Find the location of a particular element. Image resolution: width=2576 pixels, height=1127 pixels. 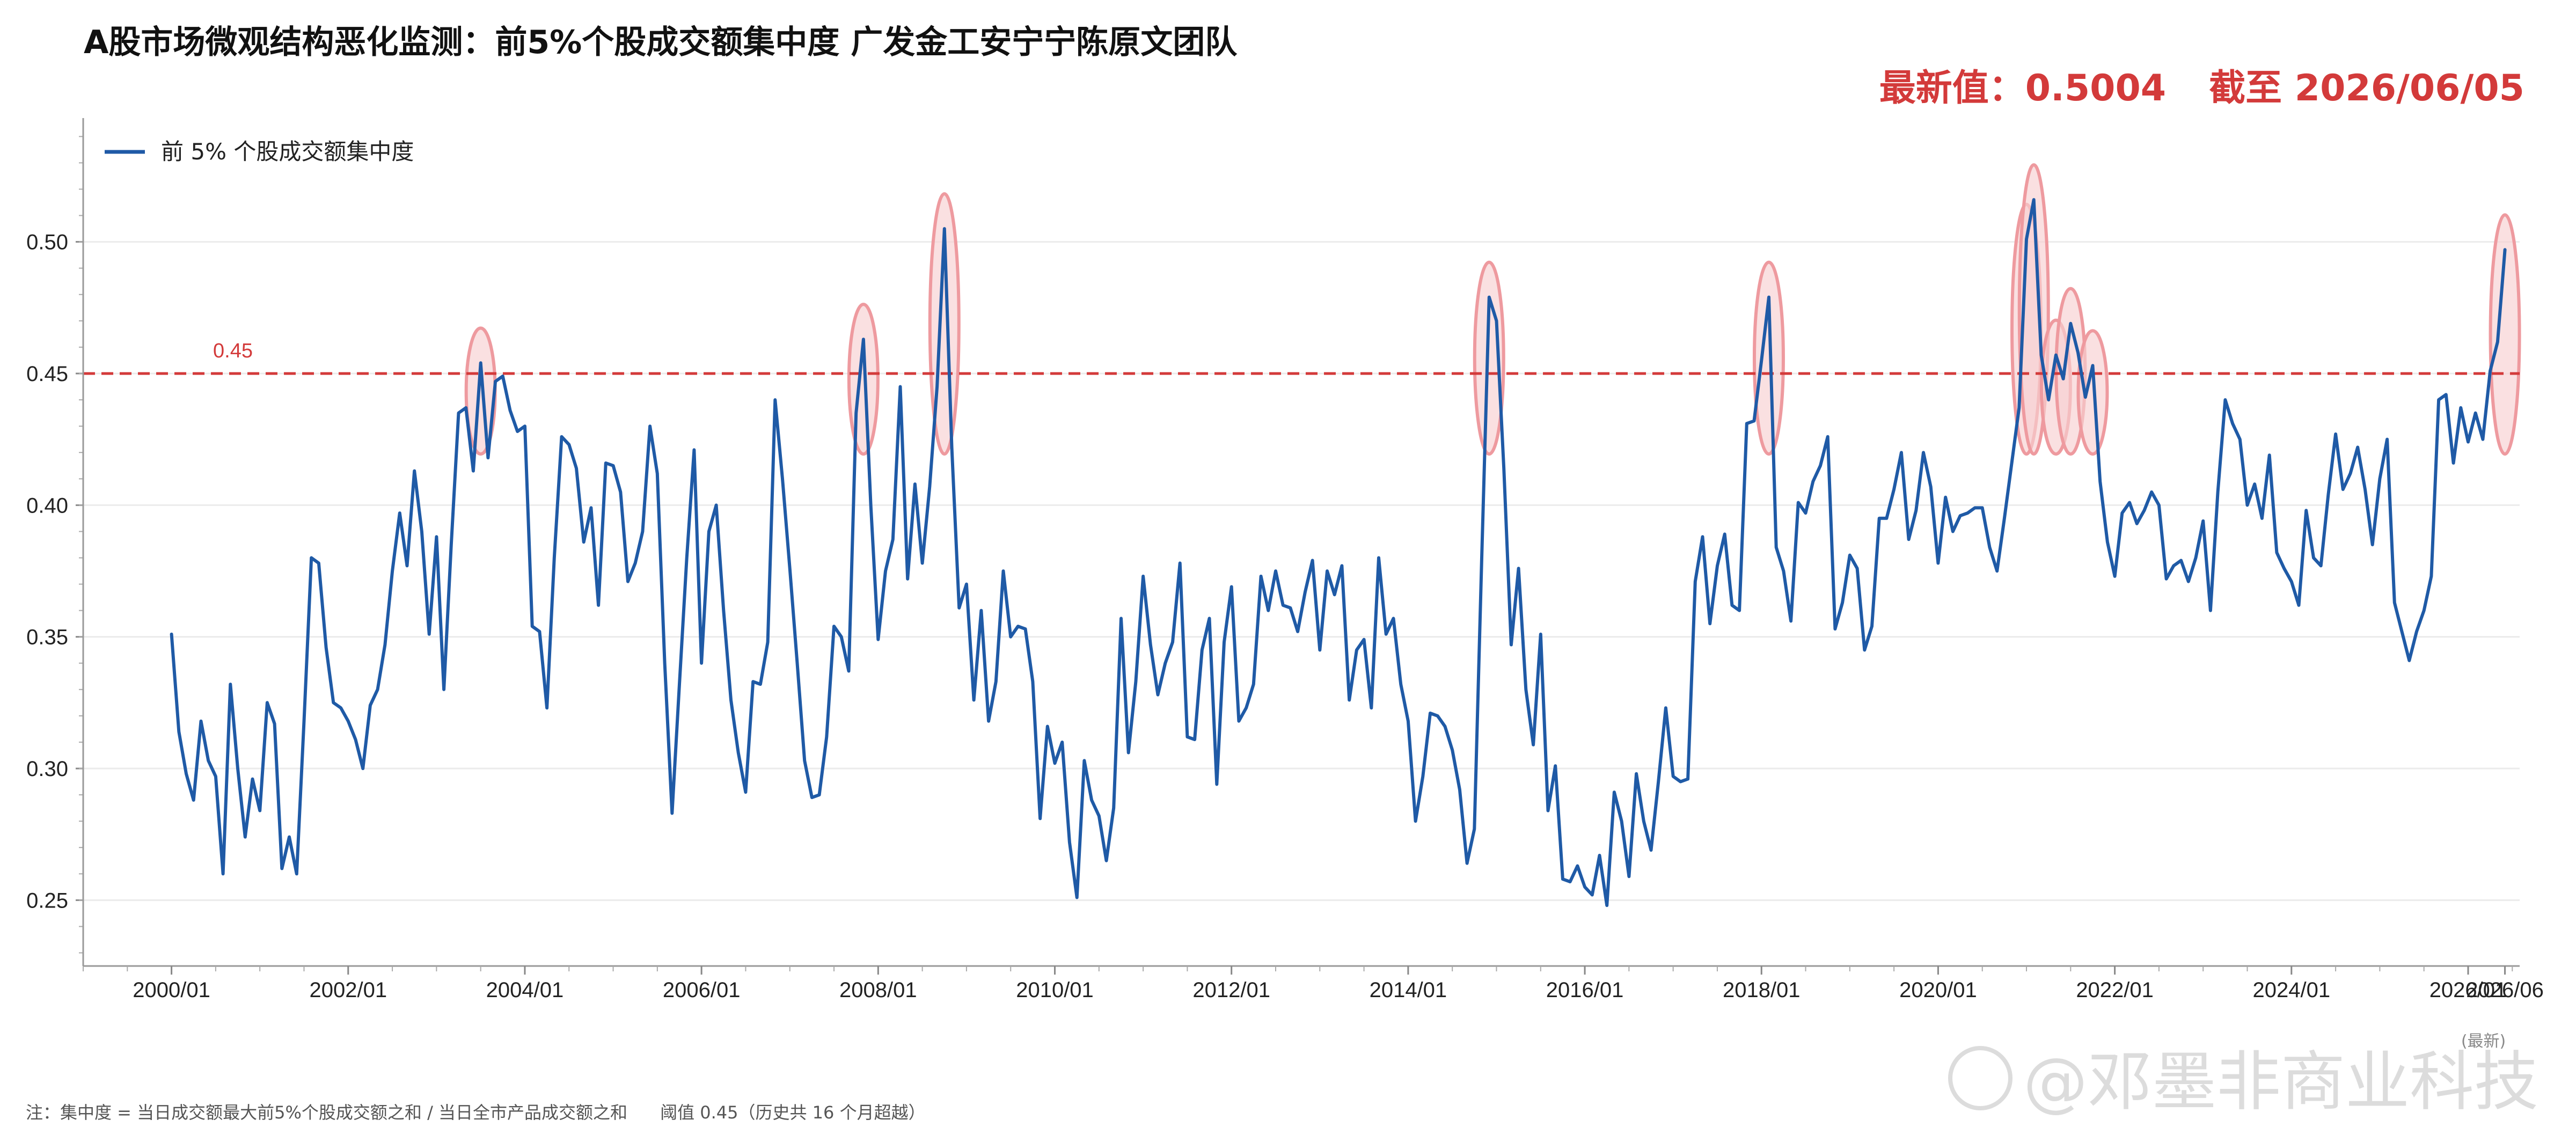

x-tick-label: 2024/01 is located at coordinates (2292, 990).